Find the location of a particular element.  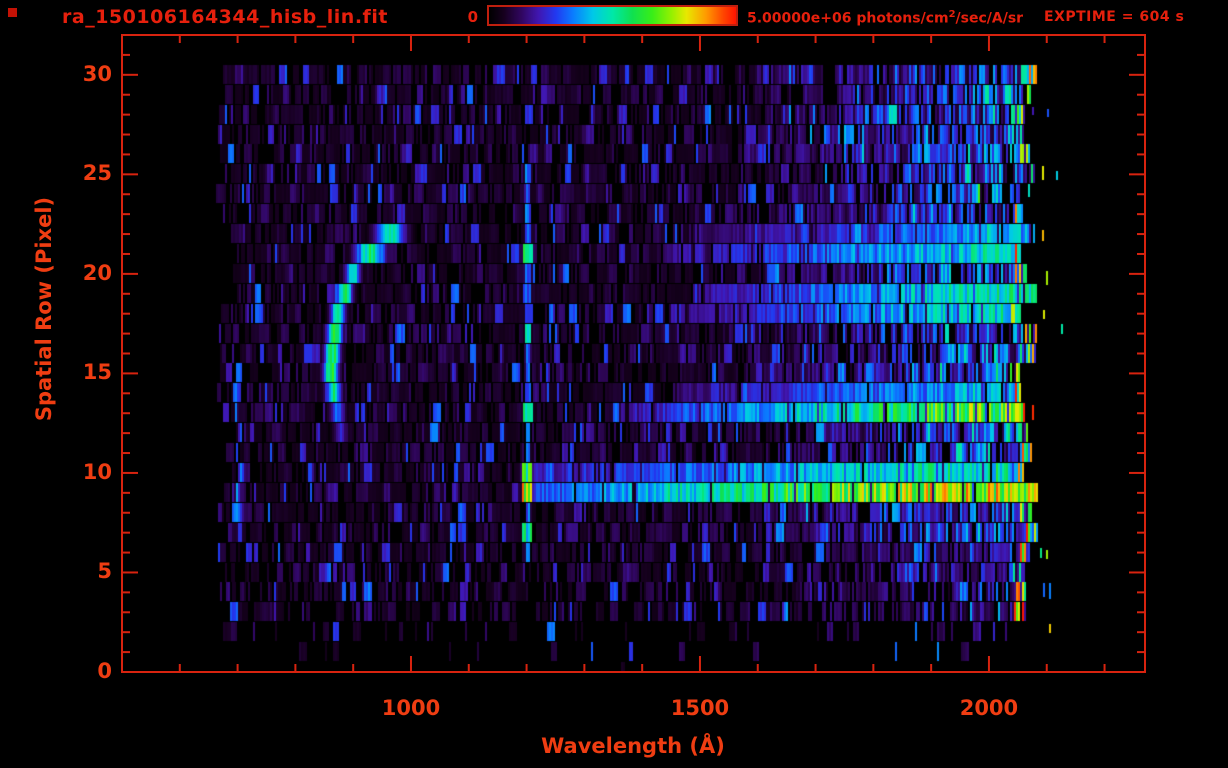

exptime-label: EXPTIME = 604 s is located at coordinates (1114, 17).